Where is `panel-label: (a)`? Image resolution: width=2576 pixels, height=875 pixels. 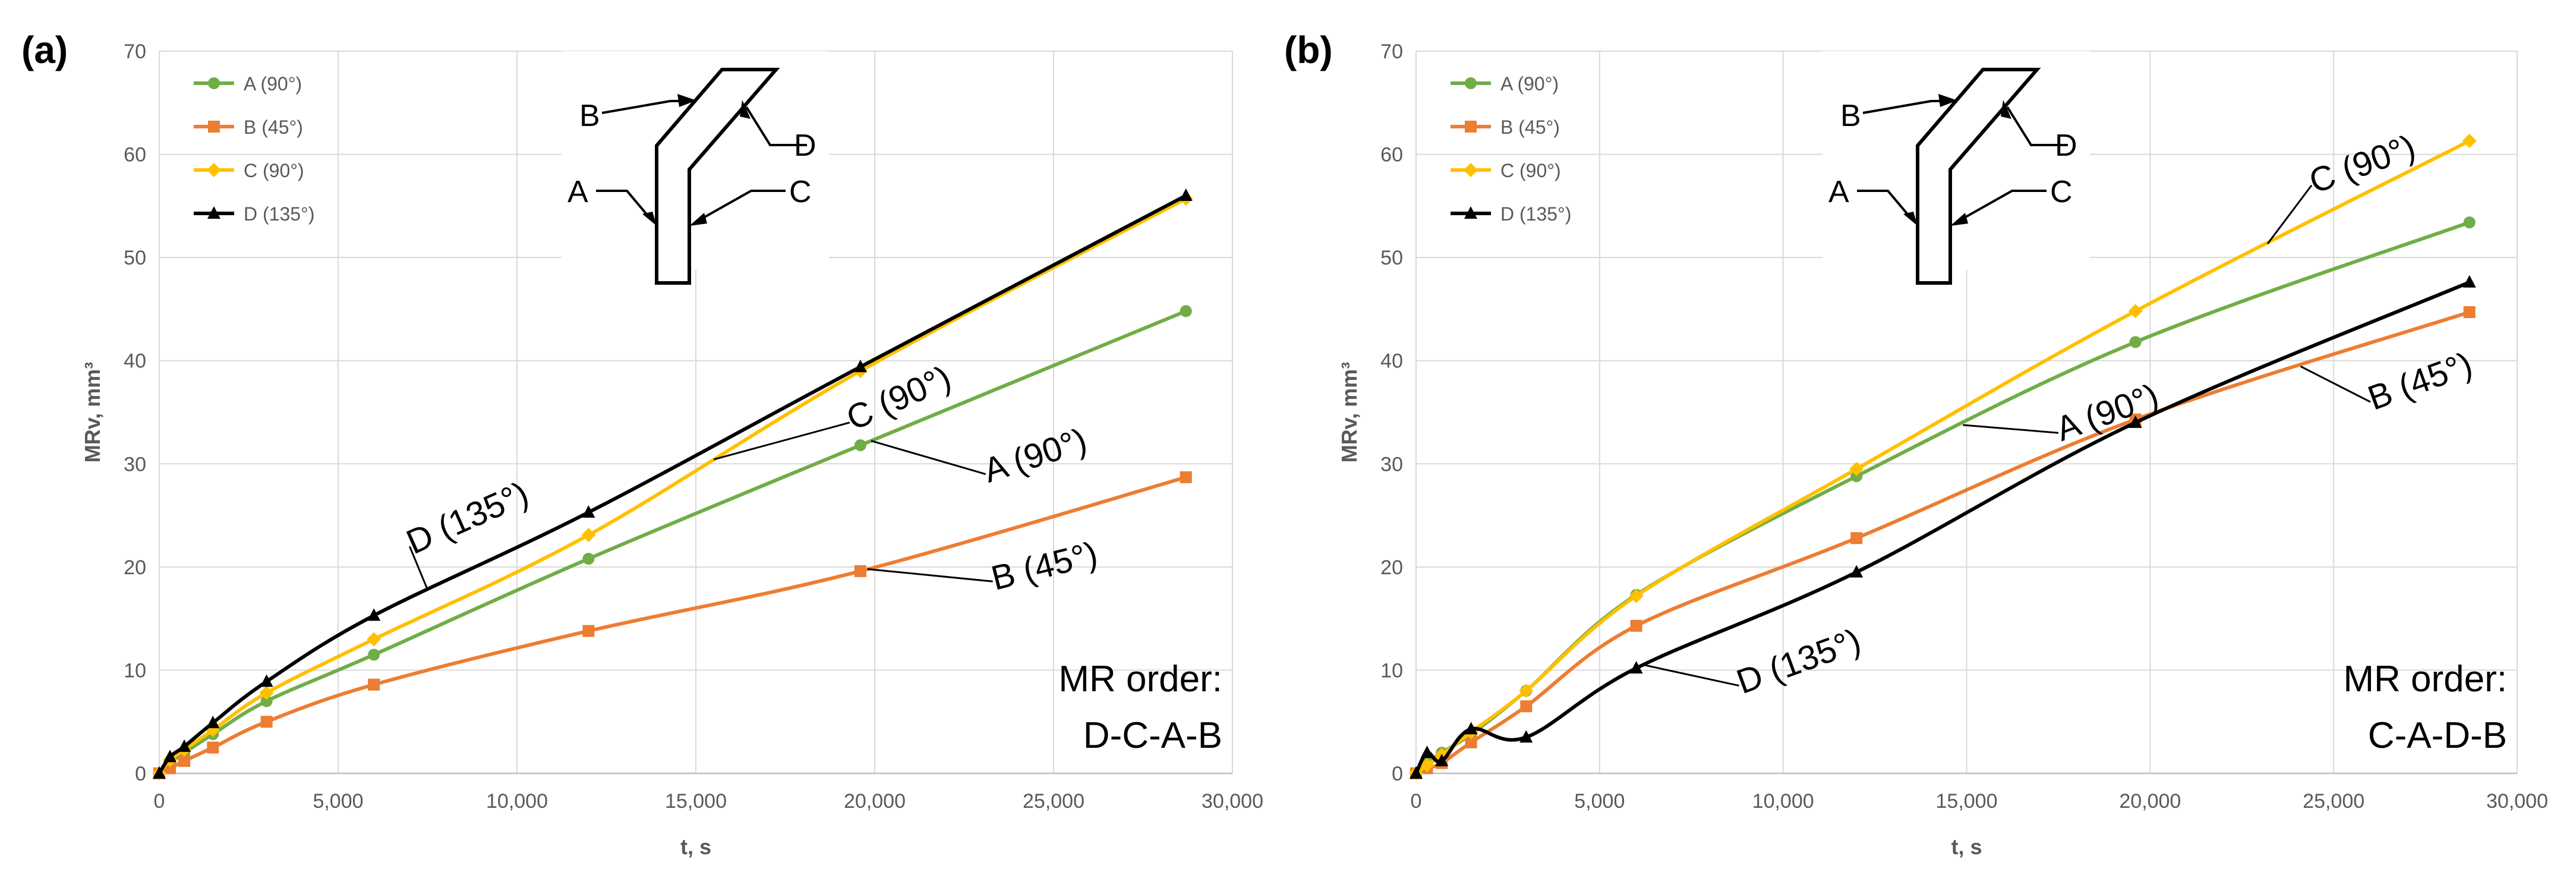 panel-label: (a) is located at coordinates (45, 50).